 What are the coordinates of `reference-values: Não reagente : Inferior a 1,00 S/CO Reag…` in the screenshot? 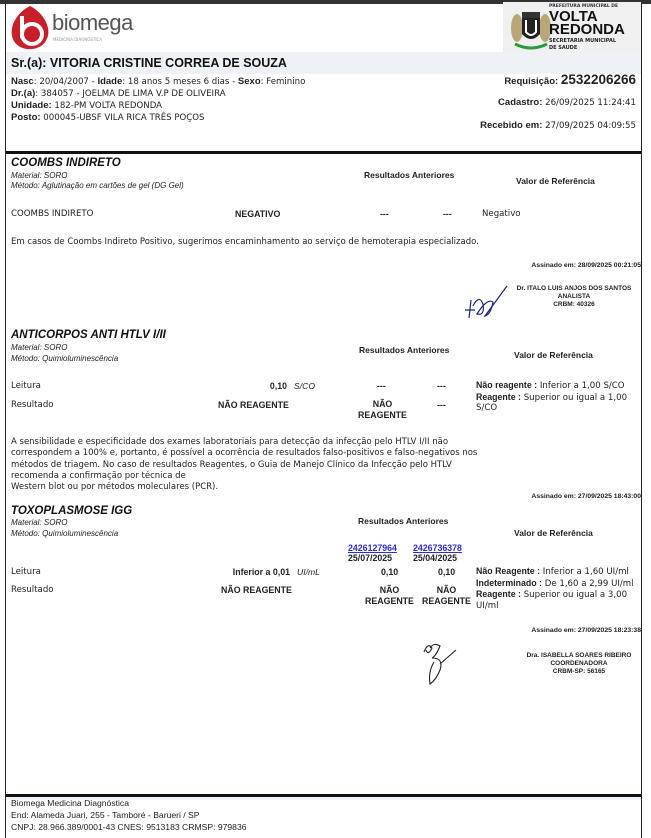 It's located at (552, 396).